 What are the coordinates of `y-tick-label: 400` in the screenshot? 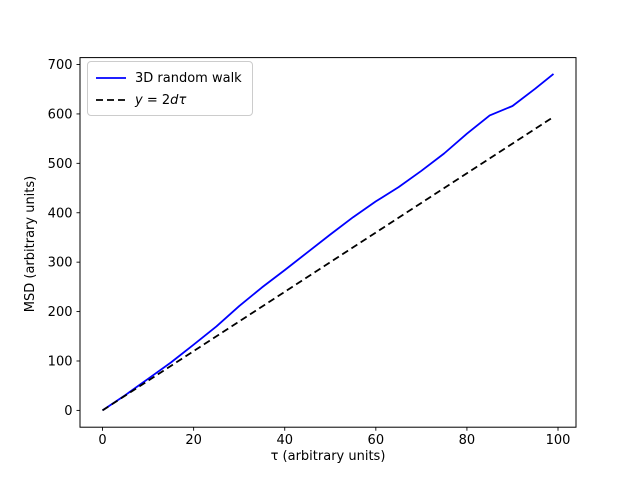 It's located at (60, 213).